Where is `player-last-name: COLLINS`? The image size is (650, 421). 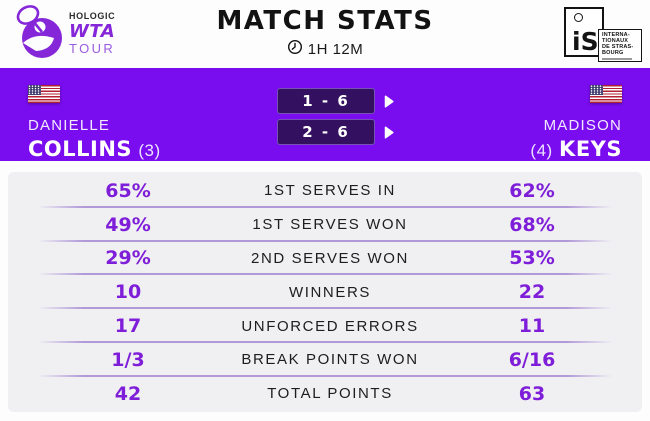 player-last-name: COLLINS is located at coordinates (80, 149).